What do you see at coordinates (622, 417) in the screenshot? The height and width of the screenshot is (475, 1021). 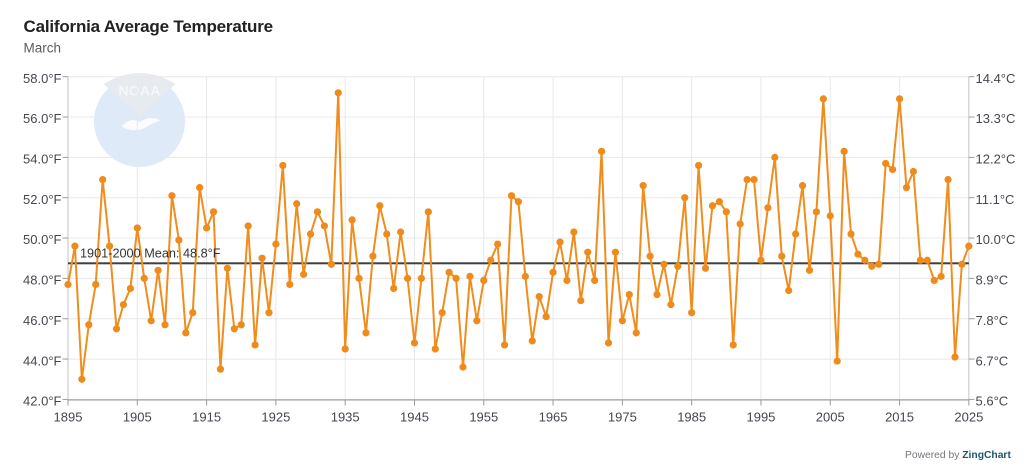 I see `svg-text: 1975` at bounding box center [622, 417].